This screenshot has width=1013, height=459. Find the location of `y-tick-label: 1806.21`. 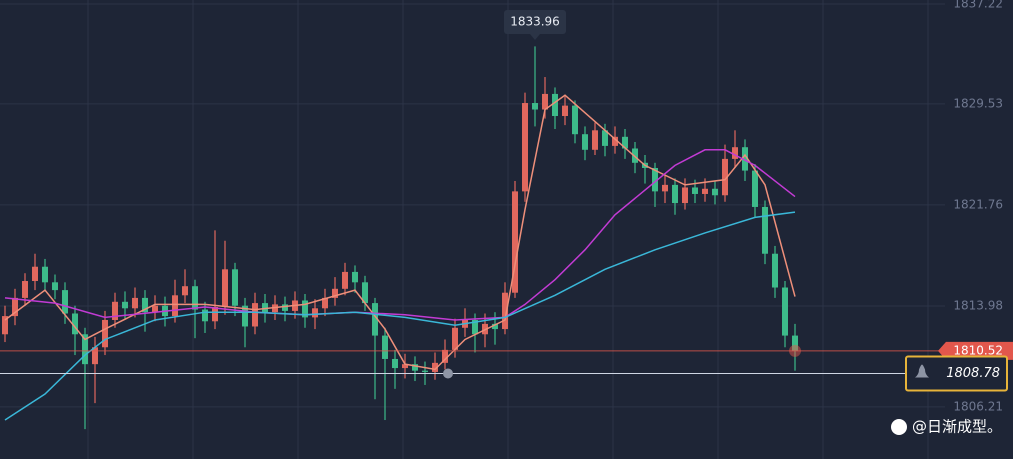

y-tick-label: 1806.21 is located at coordinates (978, 406).